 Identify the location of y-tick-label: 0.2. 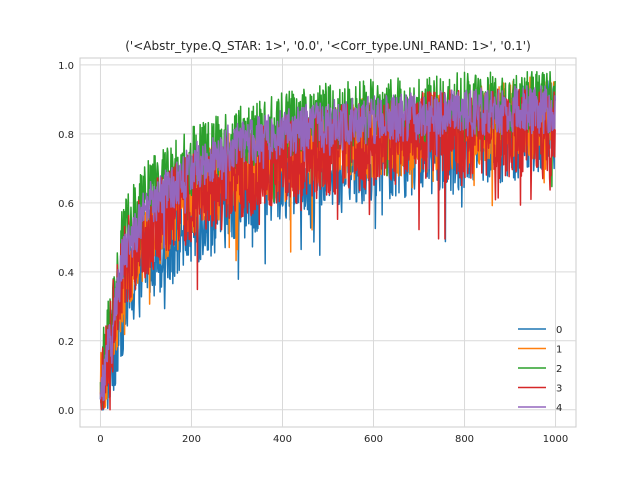
(66, 342).